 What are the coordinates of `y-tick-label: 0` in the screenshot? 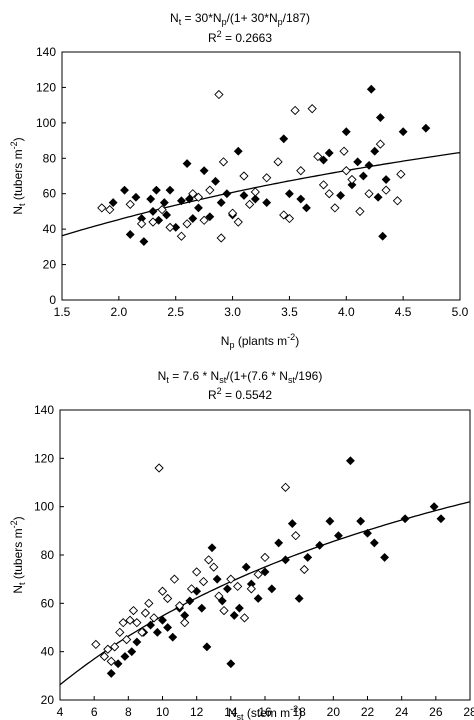 It's located at (52, 300).